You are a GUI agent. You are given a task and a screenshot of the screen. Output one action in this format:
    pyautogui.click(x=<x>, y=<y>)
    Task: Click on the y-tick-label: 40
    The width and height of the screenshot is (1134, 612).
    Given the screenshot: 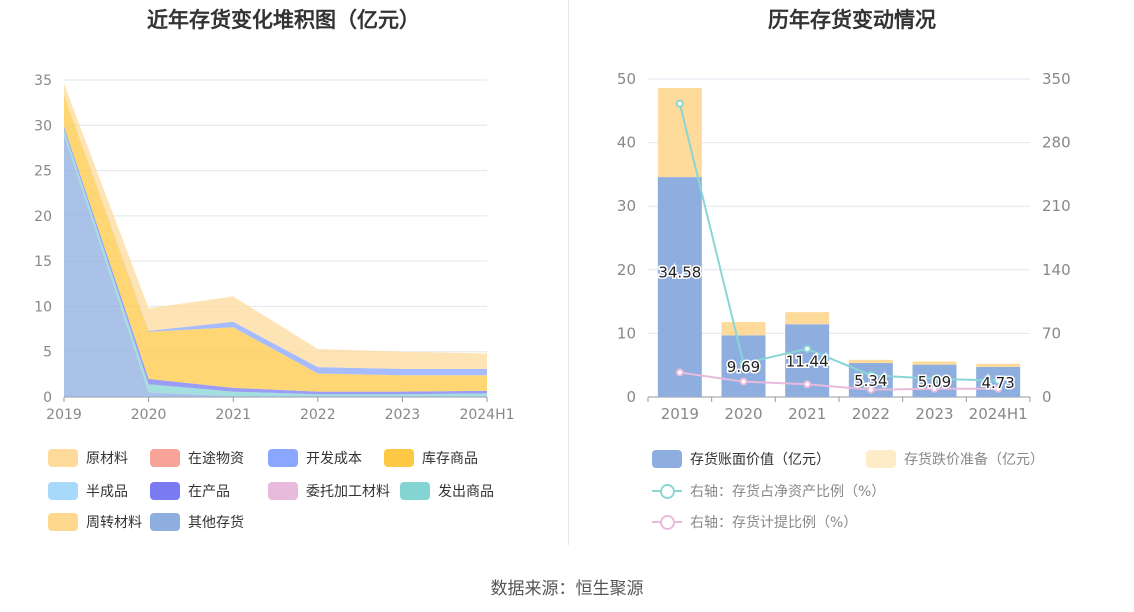 What is the action you would take?
    pyautogui.click(x=626, y=143)
    